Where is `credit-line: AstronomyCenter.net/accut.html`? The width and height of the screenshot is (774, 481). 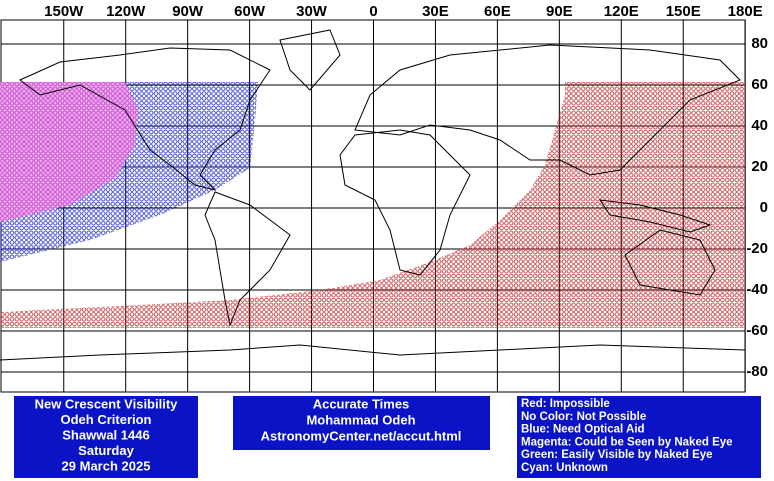 credit-line: AstronomyCenter.net/accut.html is located at coordinates (361, 435).